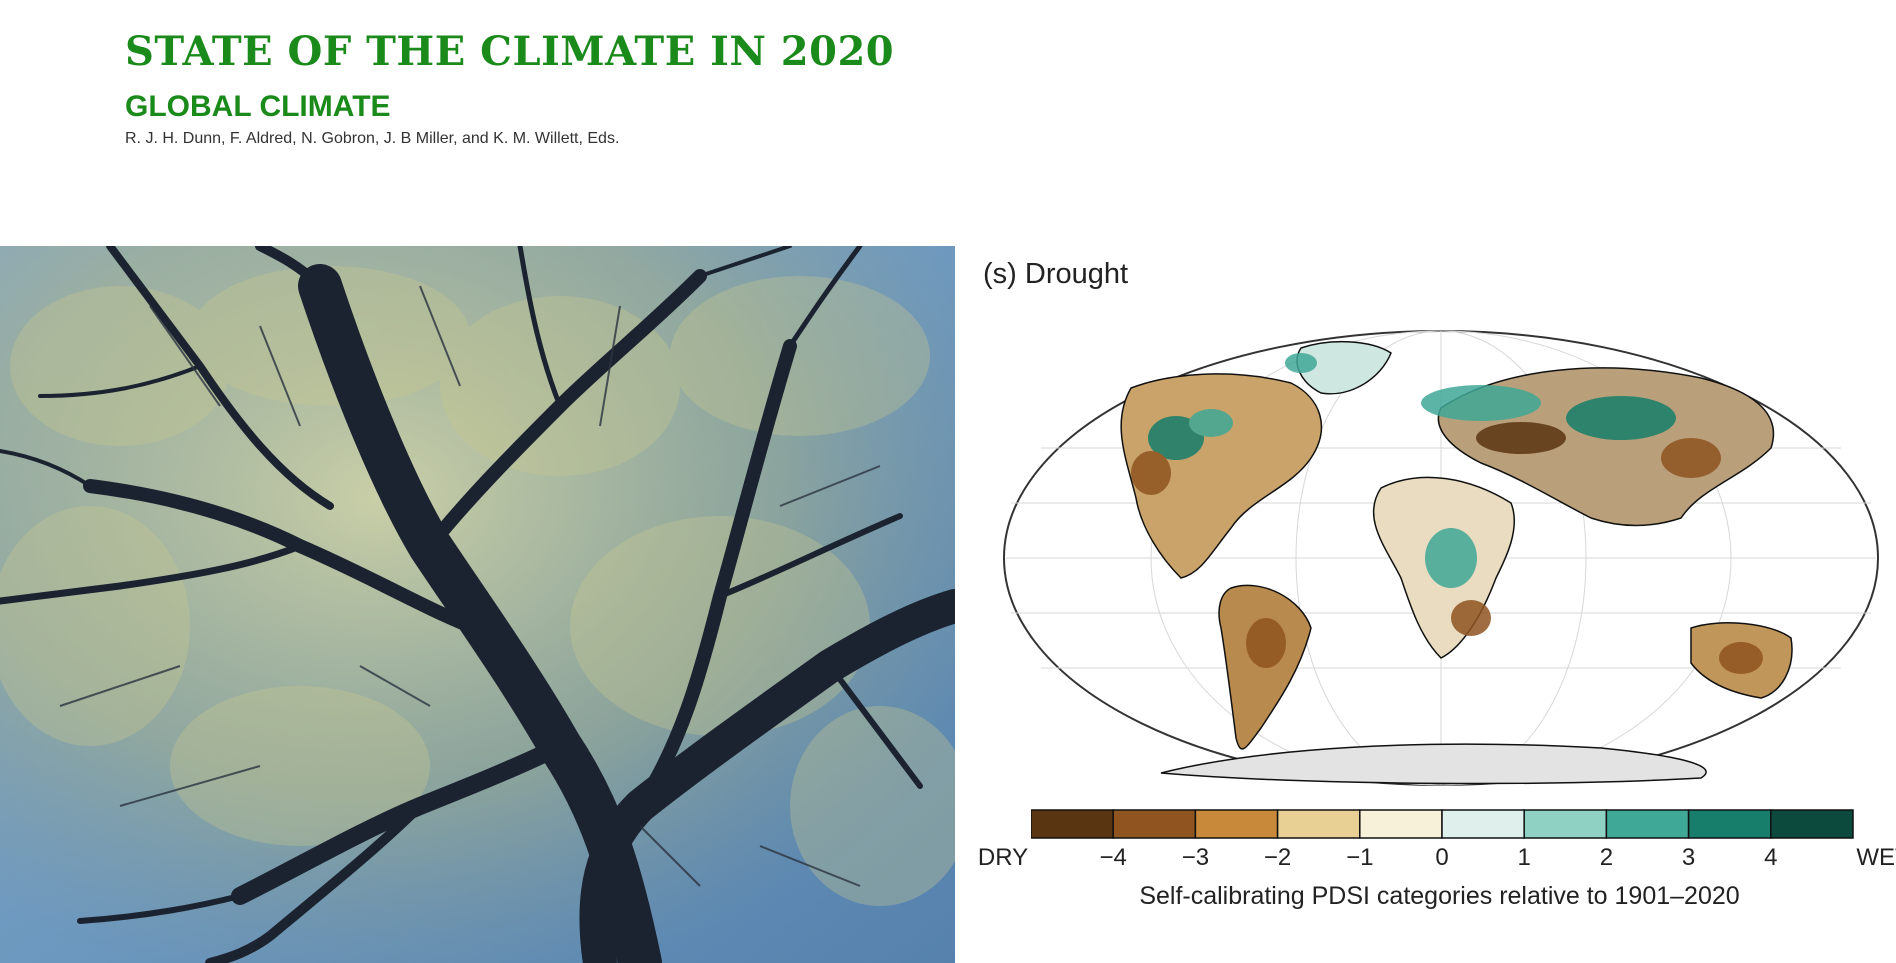  What do you see at coordinates (1442, 857) in the screenshot?
I see `colorbar-tick-label: 0` at bounding box center [1442, 857].